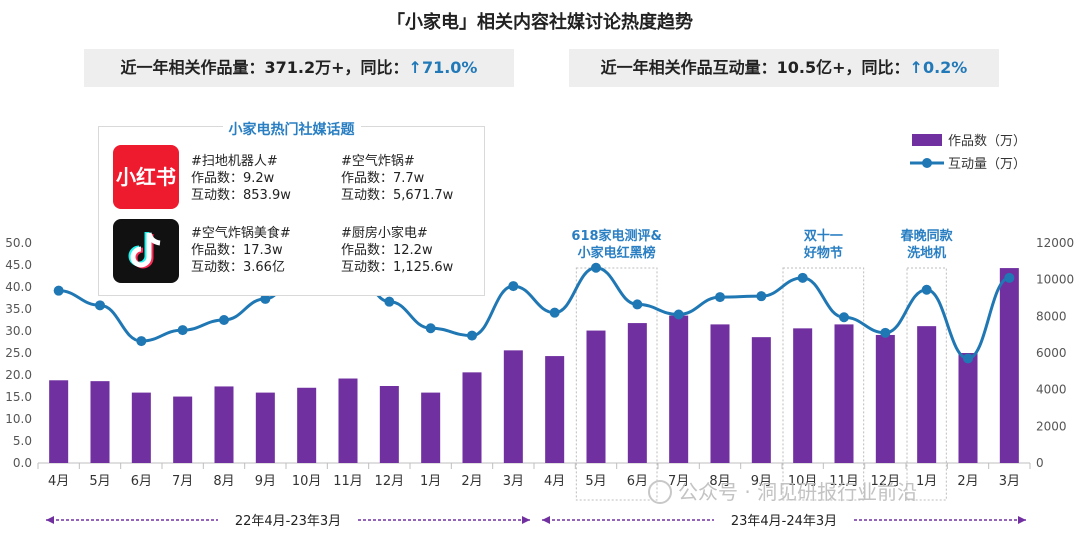  I want to click on topic-item: #扫地机器人# 作品数：9.2w 互动数：853.9w, so click(241, 178).